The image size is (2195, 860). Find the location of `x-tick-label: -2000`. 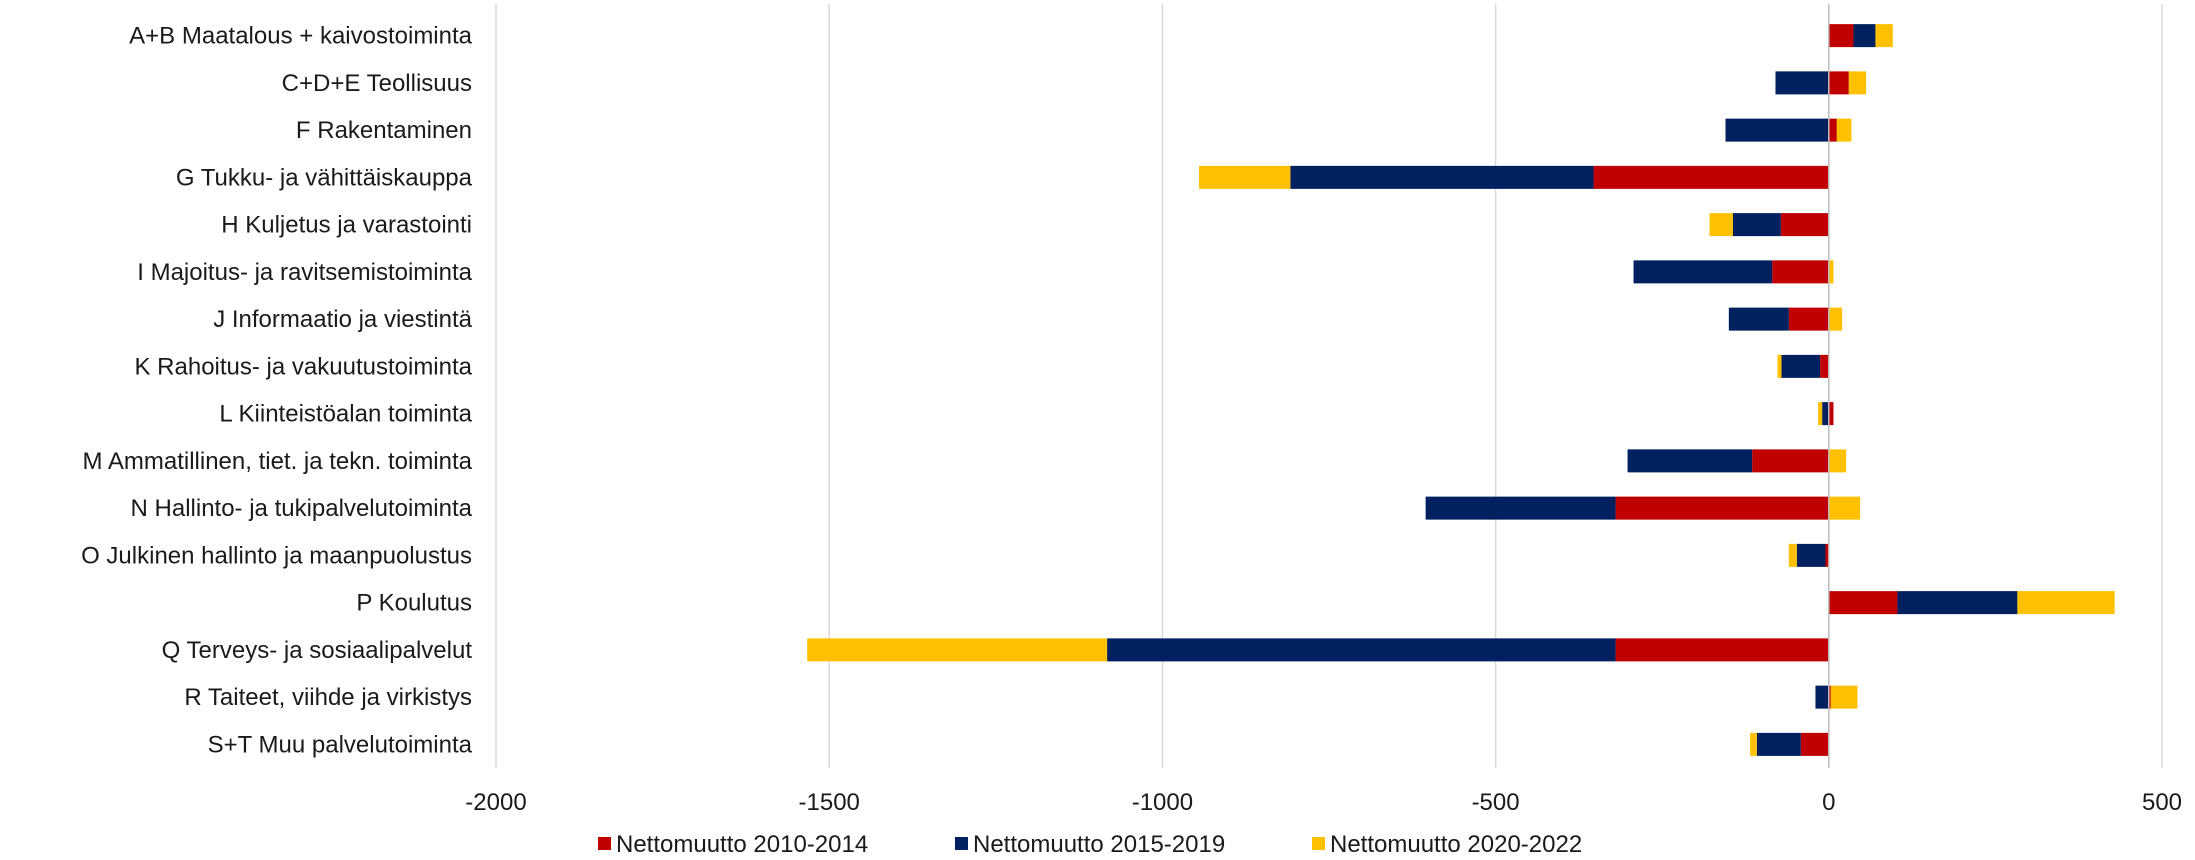

x-tick-label: -2000 is located at coordinates (495, 802).